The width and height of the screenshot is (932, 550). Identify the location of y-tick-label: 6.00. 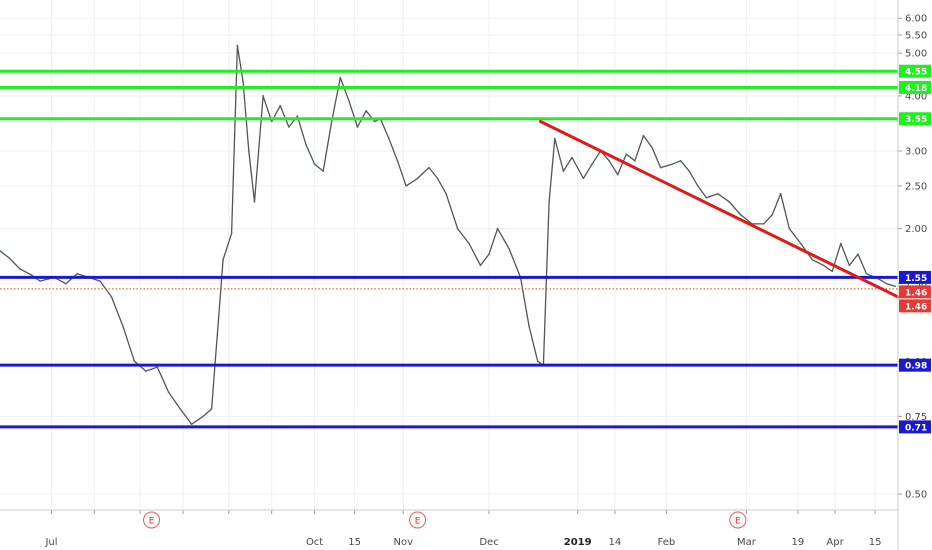
(916, 19).